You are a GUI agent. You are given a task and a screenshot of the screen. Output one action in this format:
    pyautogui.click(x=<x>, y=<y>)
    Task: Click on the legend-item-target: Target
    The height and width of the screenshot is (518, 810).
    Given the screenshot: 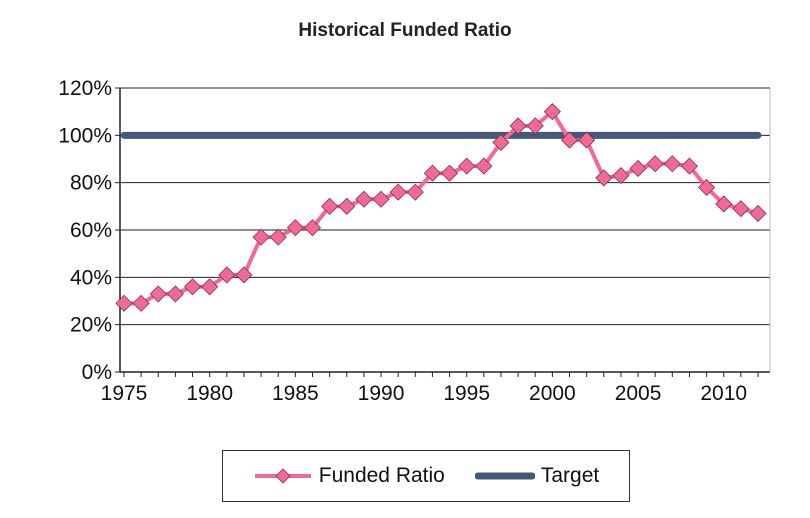 What is the action you would take?
    pyautogui.click(x=537, y=476)
    